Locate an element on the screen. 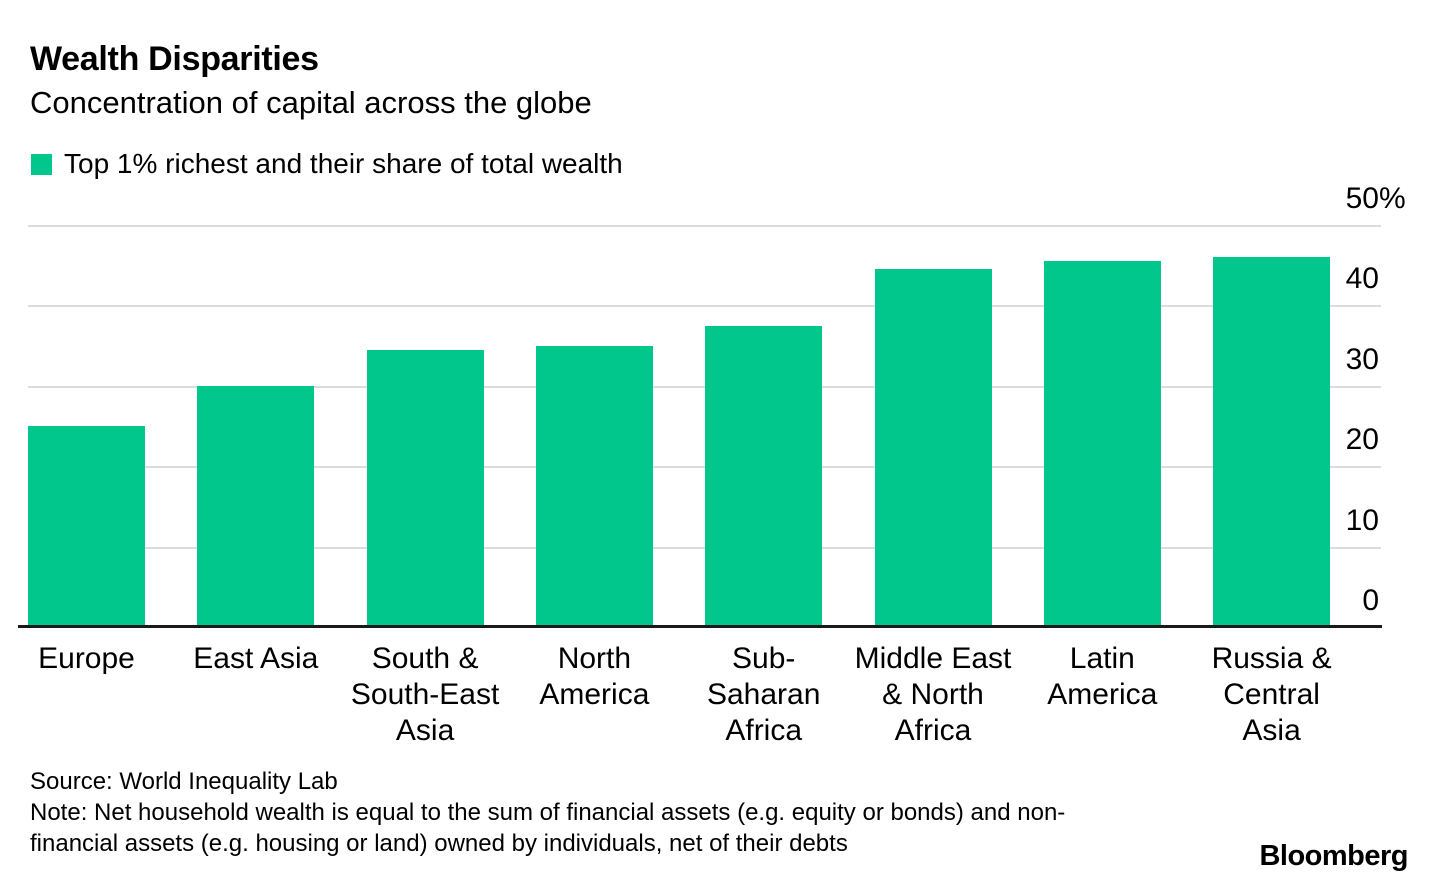 The height and width of the screenshot is (882, 1436). x-label-middle-east-north-africa: Middle East & North Africa is located at coordinates (933, 695).